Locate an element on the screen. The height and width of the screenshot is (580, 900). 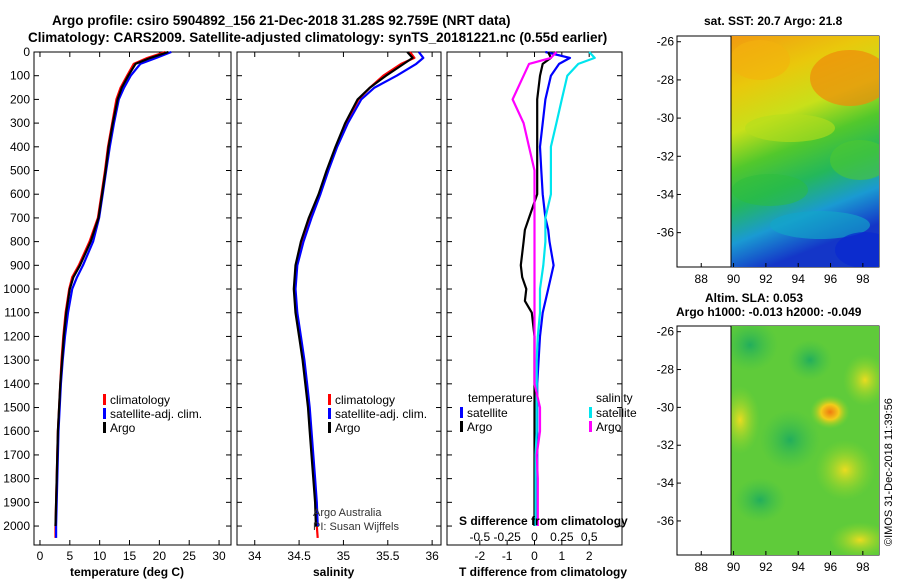
x-tick-label: -1 is located at coordinates (507, 556).